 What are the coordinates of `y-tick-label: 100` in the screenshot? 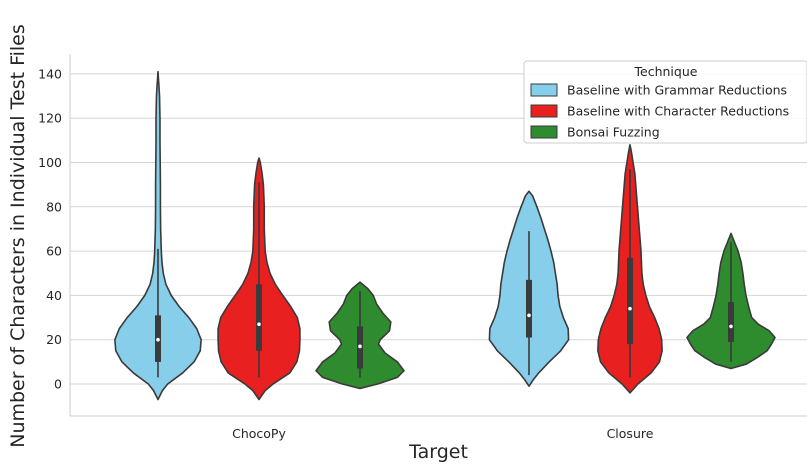 It's located at (50, 162).